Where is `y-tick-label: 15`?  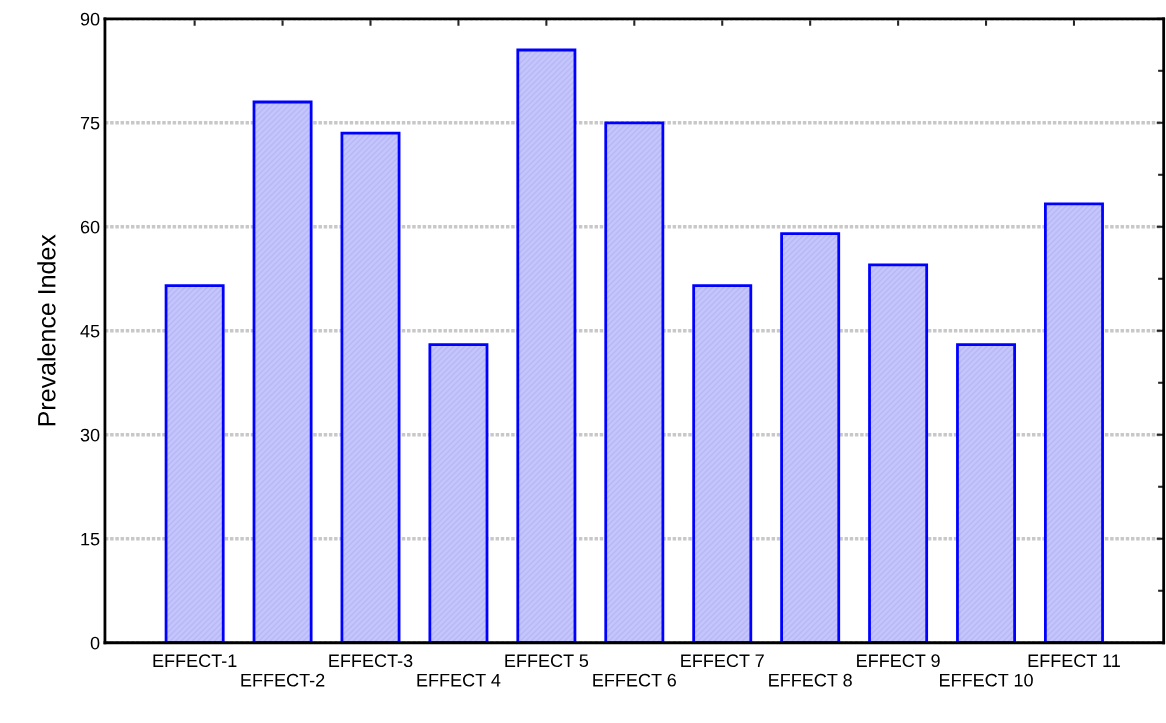
y-tick-label: 15 is located at coordinates (90, 539).